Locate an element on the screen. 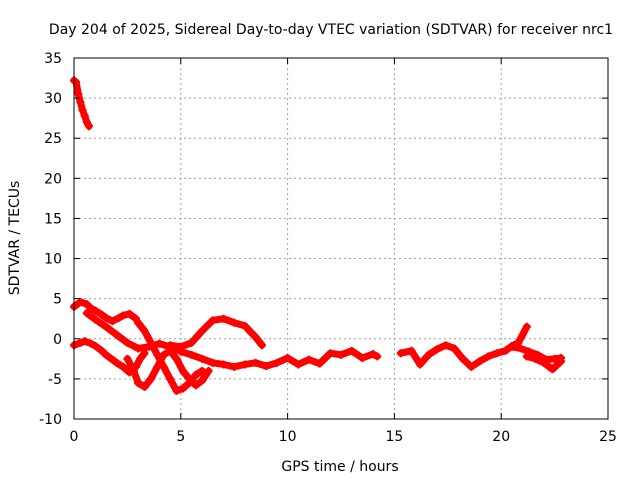  y-tick-label: 25 is located at coordinates (53, 139).